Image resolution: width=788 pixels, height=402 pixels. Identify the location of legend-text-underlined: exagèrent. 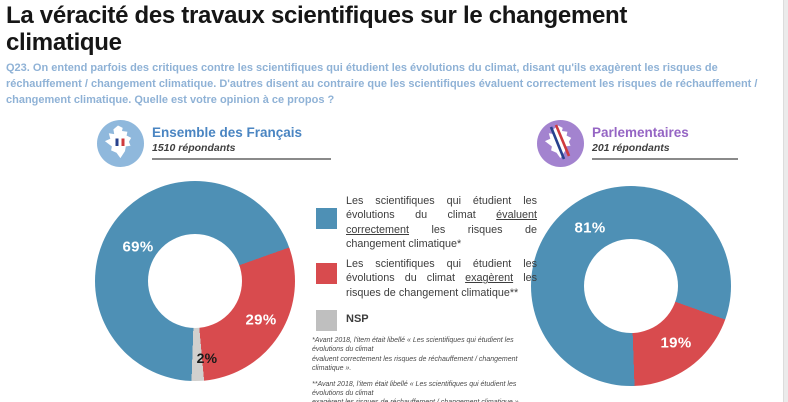
(489, 278).